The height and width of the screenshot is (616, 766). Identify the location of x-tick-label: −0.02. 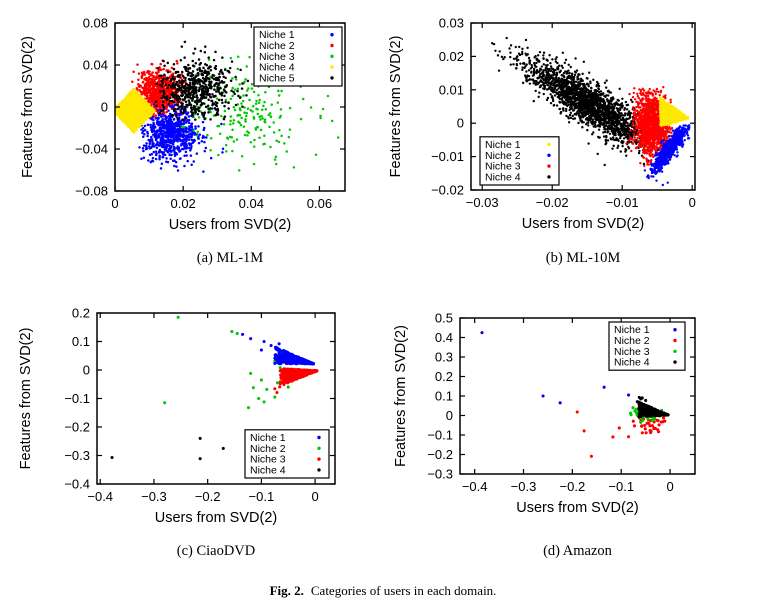
(552, 202).